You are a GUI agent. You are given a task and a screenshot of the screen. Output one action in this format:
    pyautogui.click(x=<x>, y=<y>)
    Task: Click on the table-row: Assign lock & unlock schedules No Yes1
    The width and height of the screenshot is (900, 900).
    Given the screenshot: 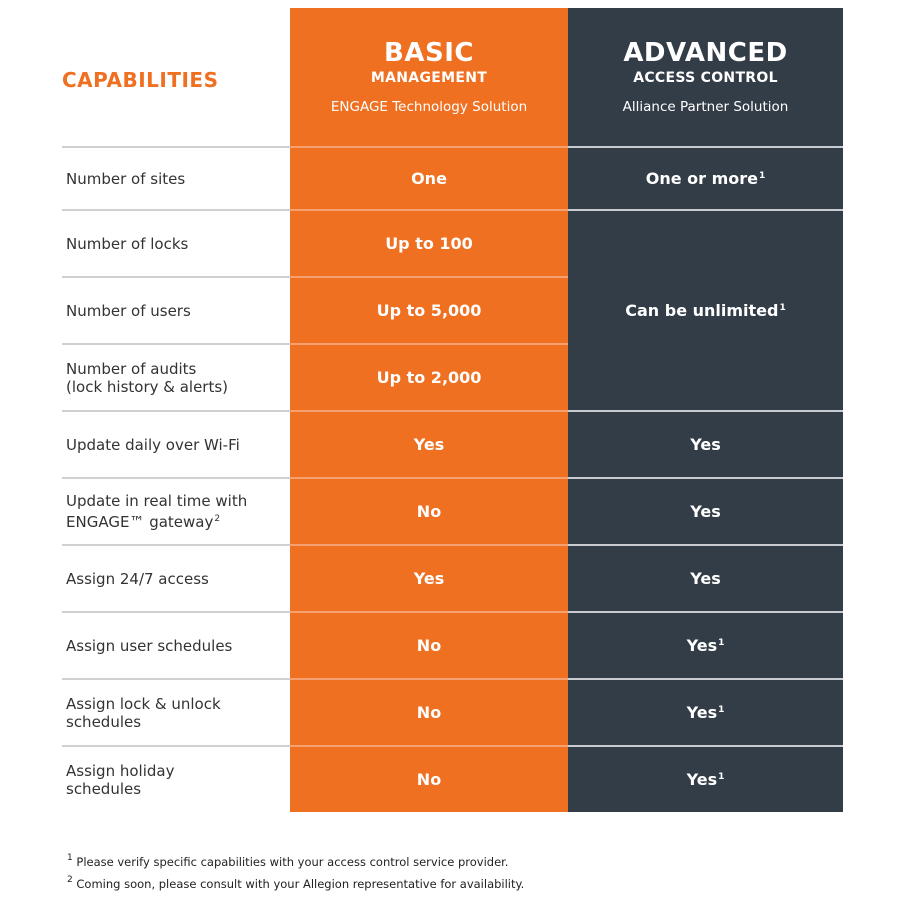 What is the action you would take?
    pyautogui.click(x=452, y=712)
    